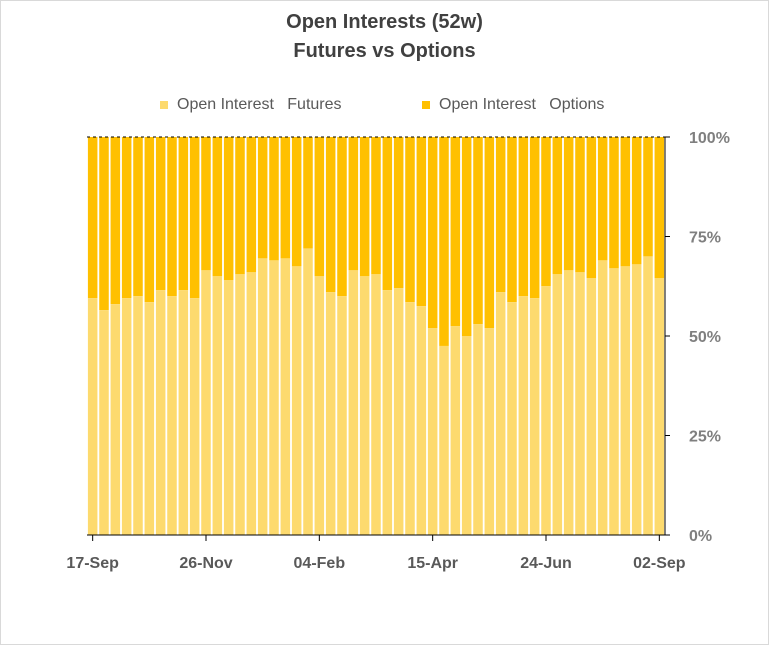  I want to click on chart-title-line1: Open Interests (52w), so click(384, 22).